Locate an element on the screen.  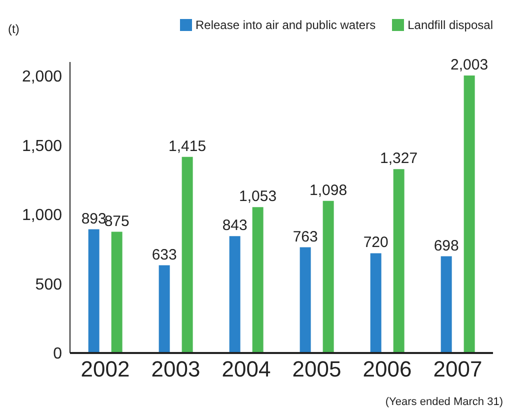
y-tick-label: 1,000 is located at coordinates (42, 215).